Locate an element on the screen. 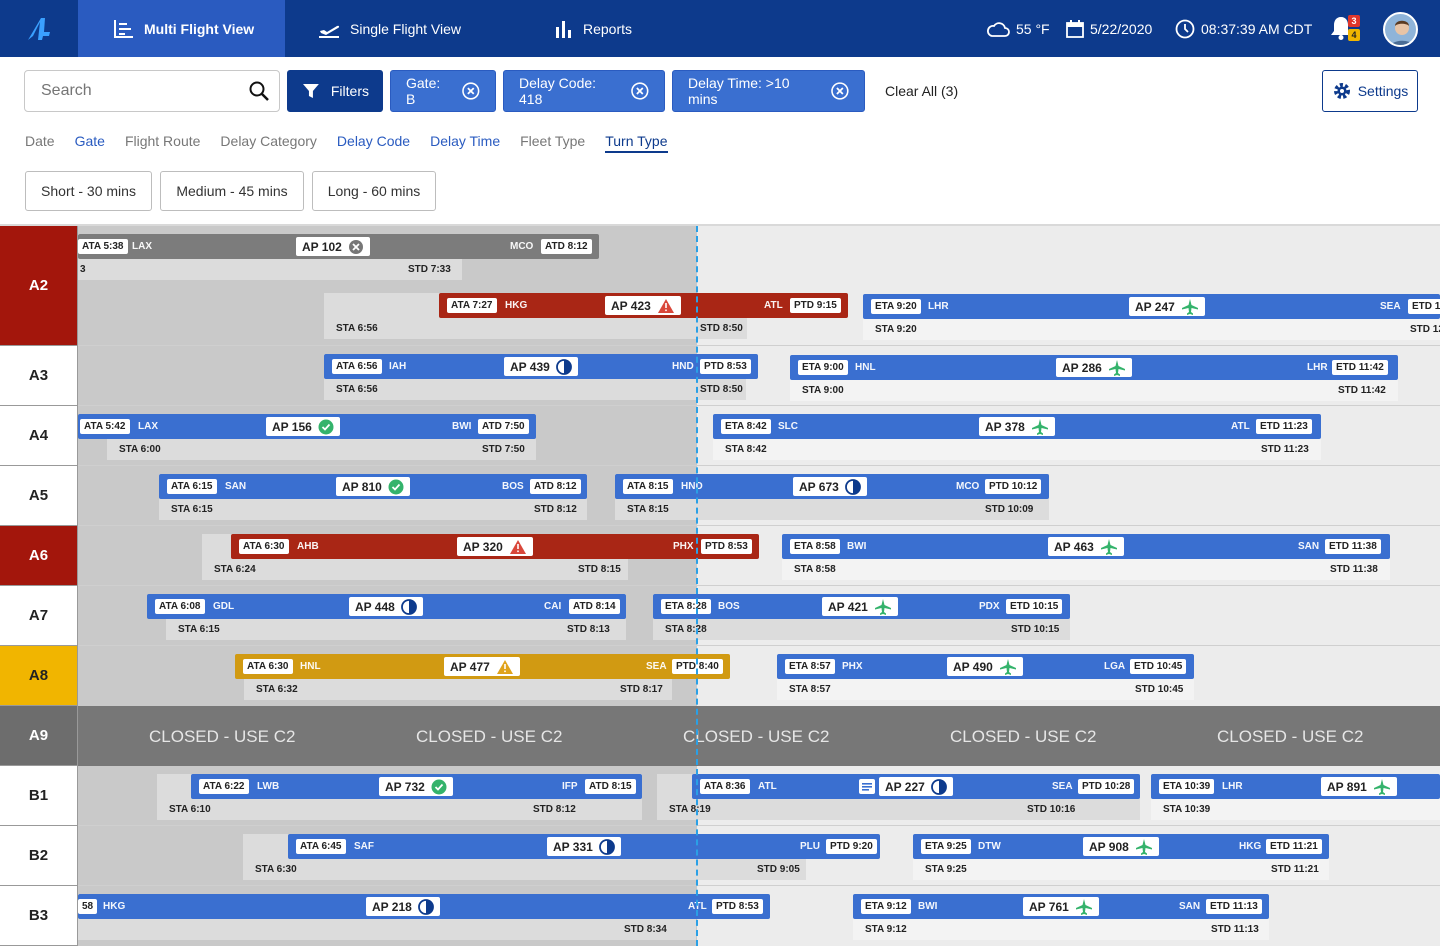 The image size is (1440, 946). flight-number: AP 439 is located at coordinates (541, 366).